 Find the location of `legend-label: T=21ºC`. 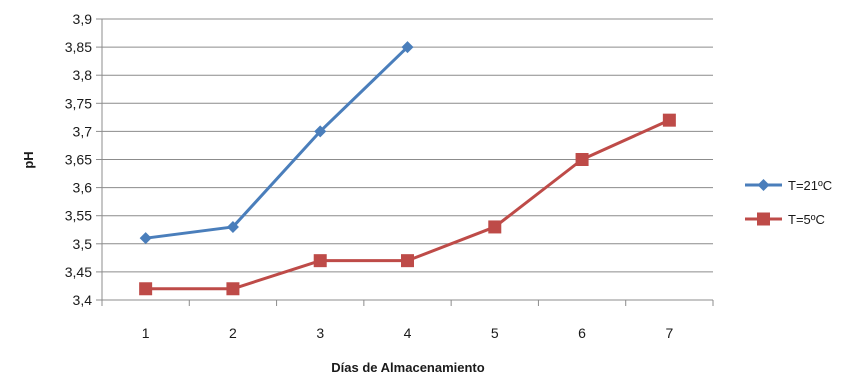

legend-label: T=21ºC is located at coordinates (810, 185).